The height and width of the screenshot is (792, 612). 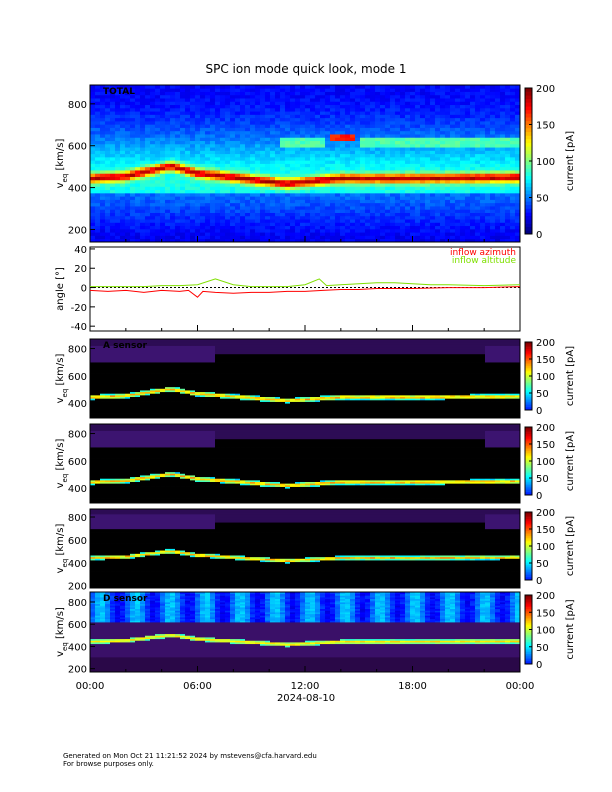 I want to click on C-ytick-label: 800, so click(x=77, y=518).